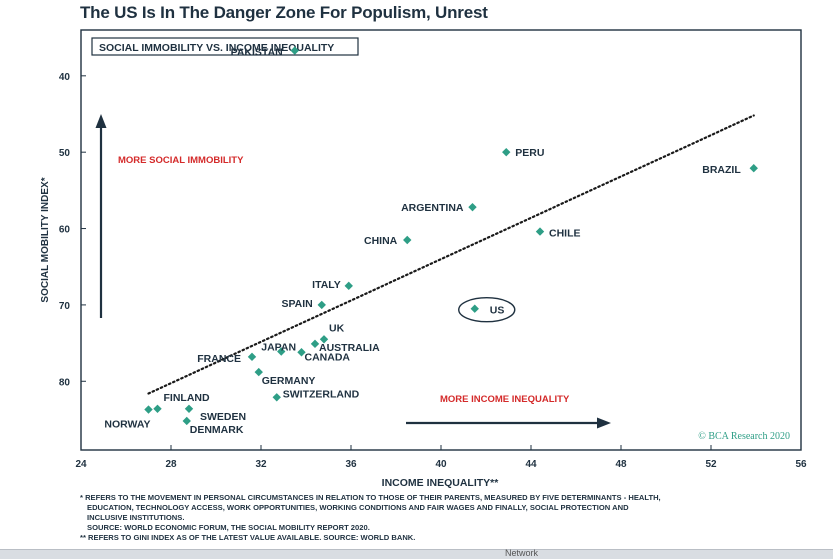 Image resolution: width=833 pixels, height=559 pixels. Describe the element at coordinates (127, 425) in the screenshot. I see `point-label-norway: NORWAY` at that location.